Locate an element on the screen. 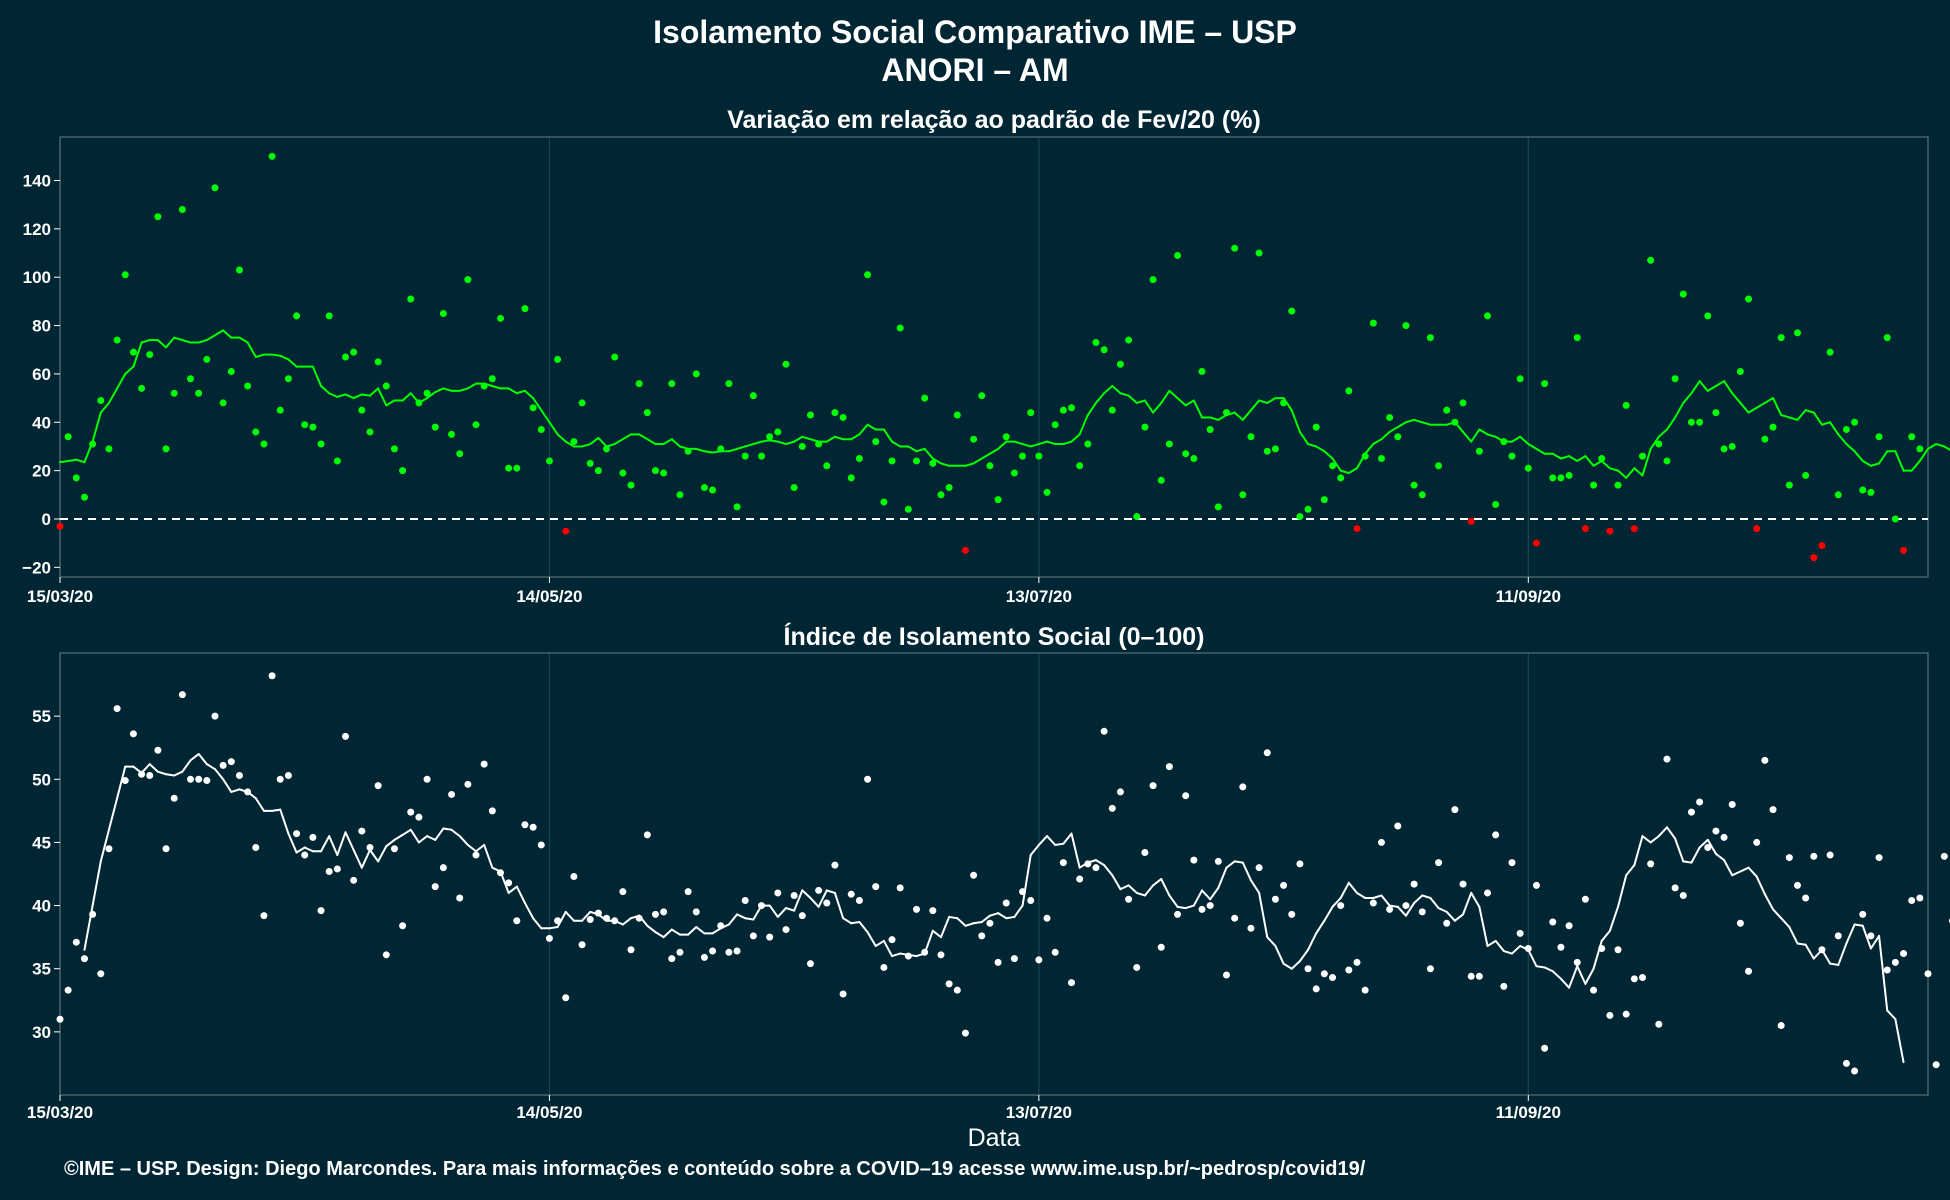 The width and height of the screenshot is (1950, 1200). y-tick-label: 0 is located at coordinates (46, 519).